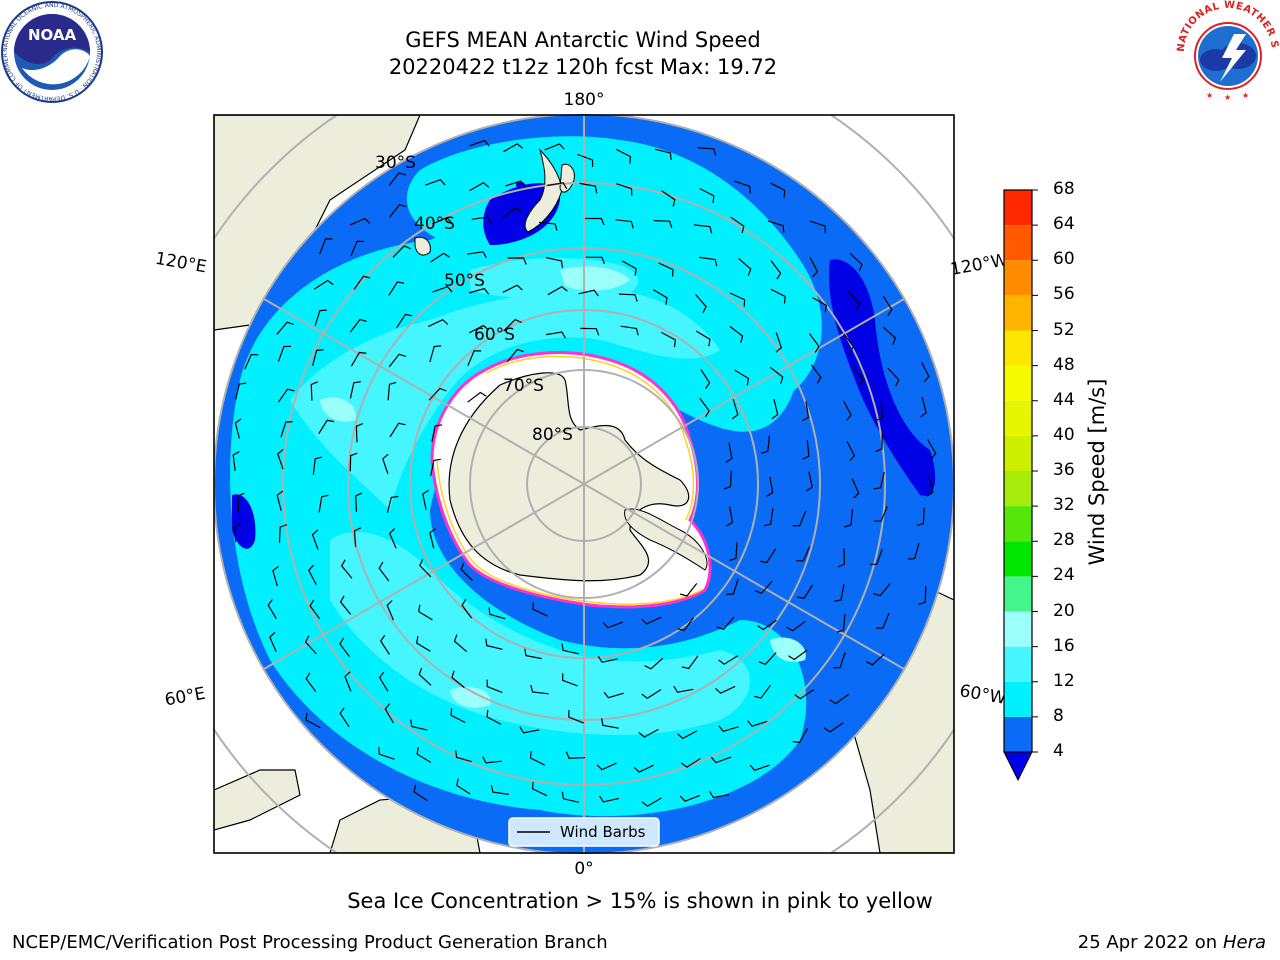 The width and height of the screenshot is (1280, 960). I want to click on colorbar-tick-label: 56, so click(1064, 294).